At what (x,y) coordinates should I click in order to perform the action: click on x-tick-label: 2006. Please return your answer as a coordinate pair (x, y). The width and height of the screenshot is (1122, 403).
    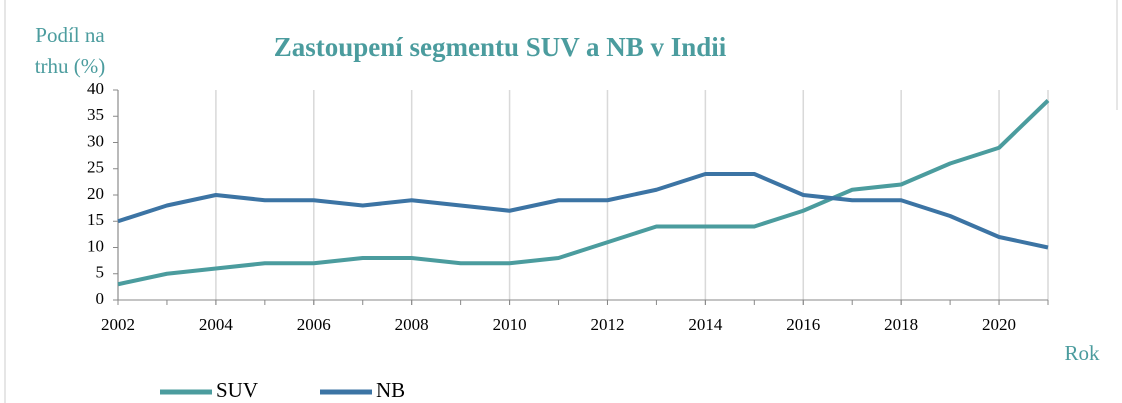
    Looking at the image, I should click on (314, 324).